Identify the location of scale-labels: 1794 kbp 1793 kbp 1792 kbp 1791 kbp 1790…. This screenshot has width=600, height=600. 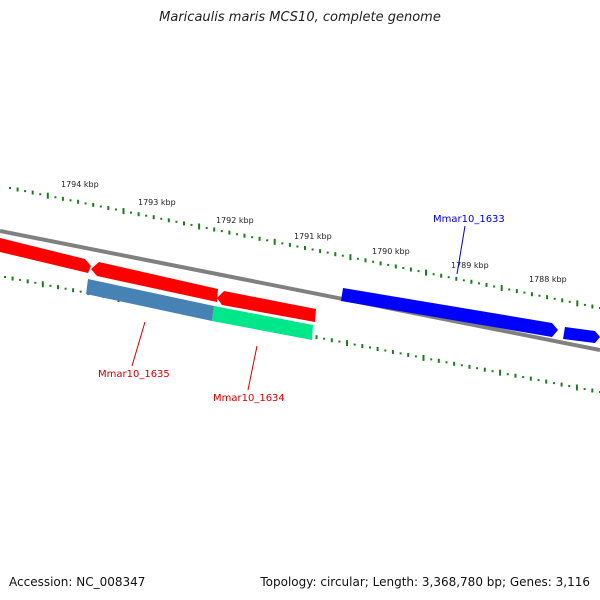
(314, 232).